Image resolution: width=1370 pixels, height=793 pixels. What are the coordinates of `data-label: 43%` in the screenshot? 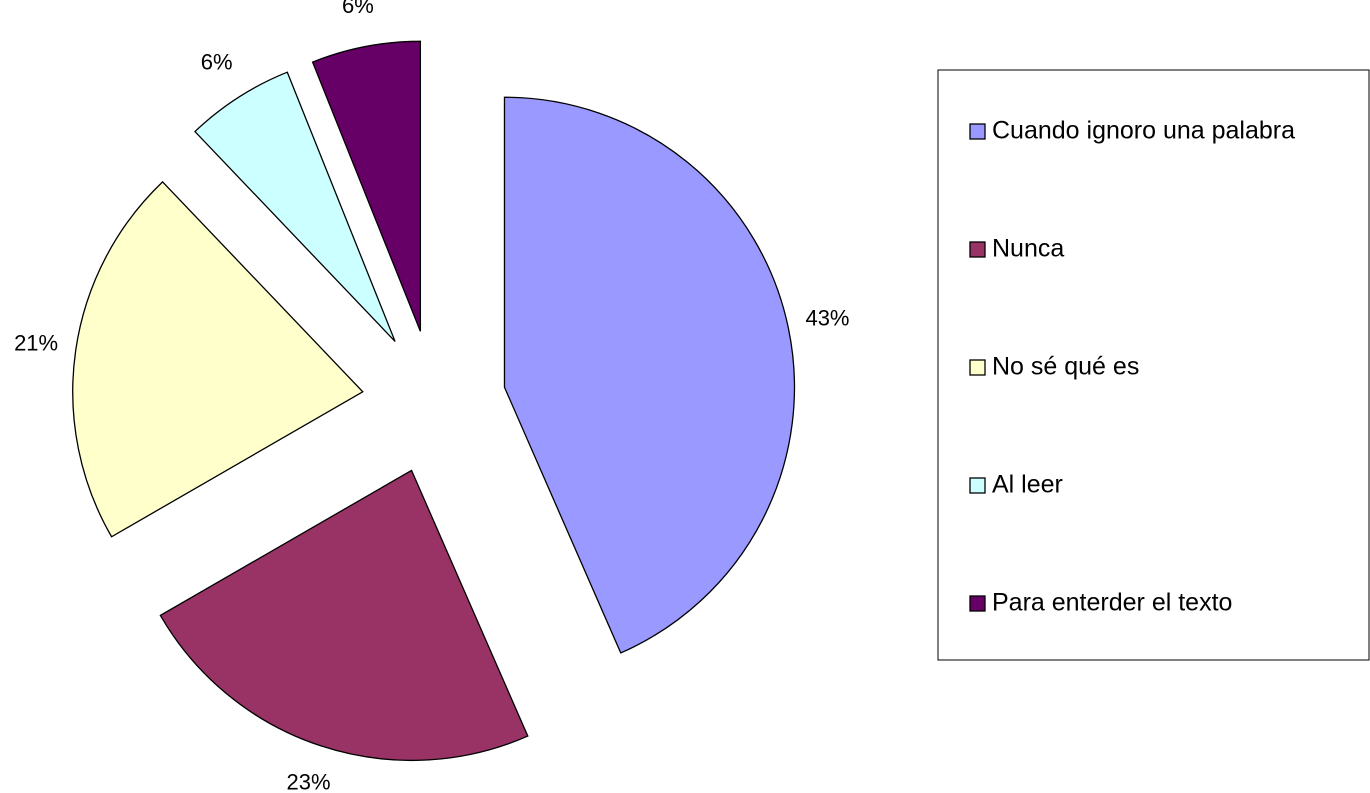 It's located at (827, 317).